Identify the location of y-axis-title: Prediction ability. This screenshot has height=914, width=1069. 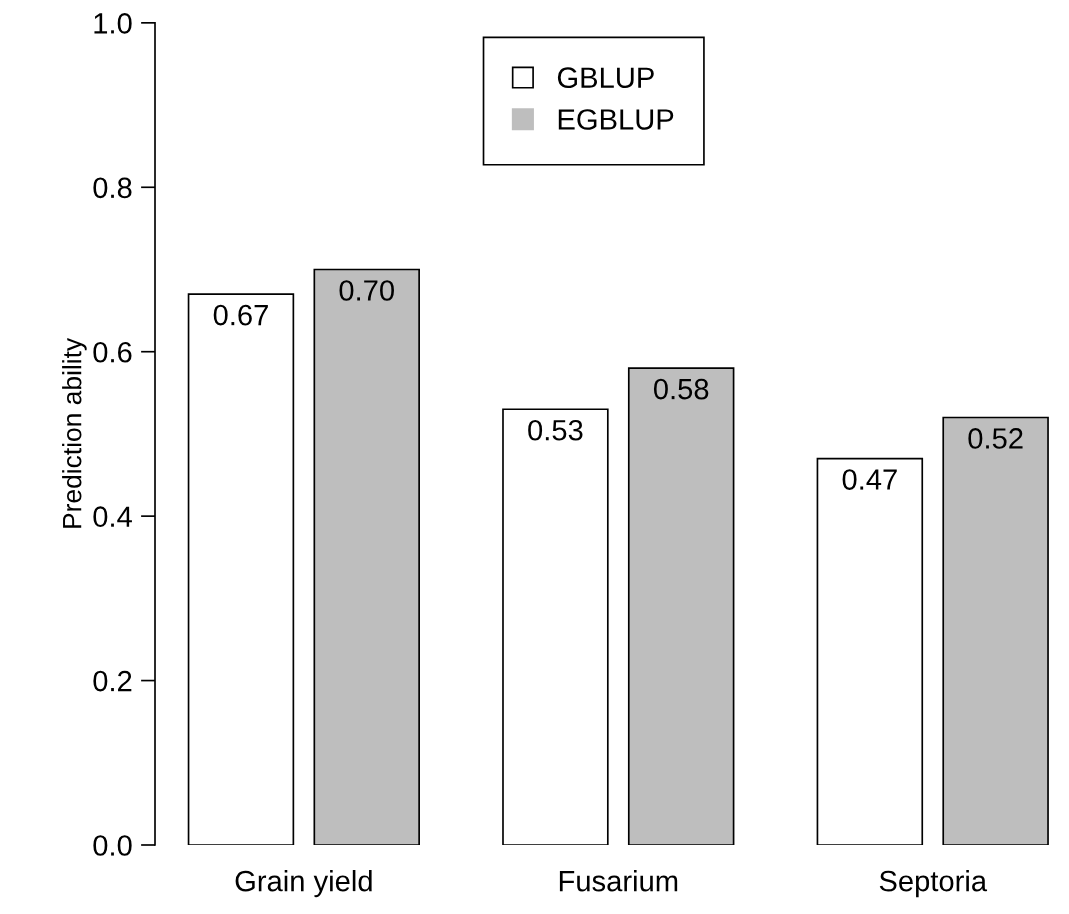
(74, 432).